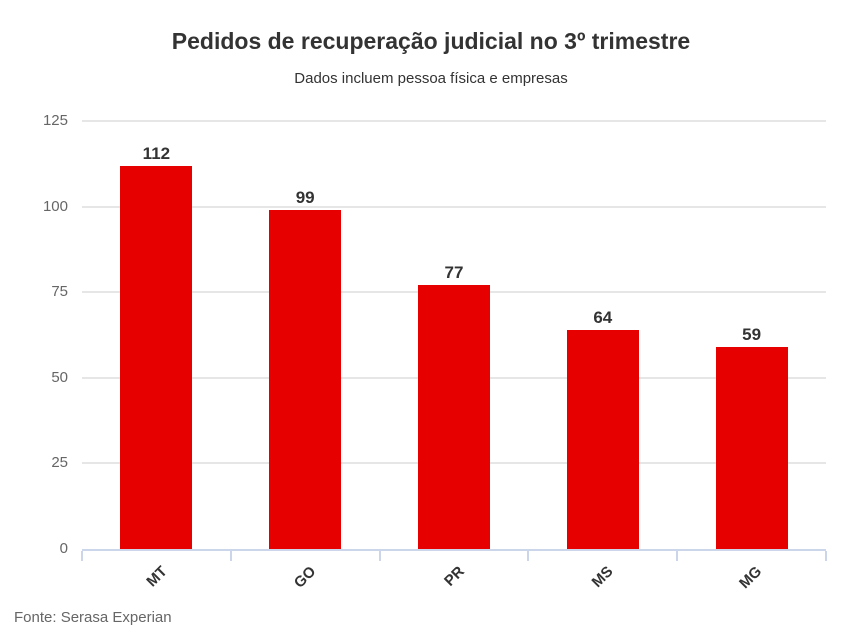 This screenshot has height=639, width=862. I want to click on chart-subtitle: Dados incluem pessoa física e empresas, so click(431, 78).